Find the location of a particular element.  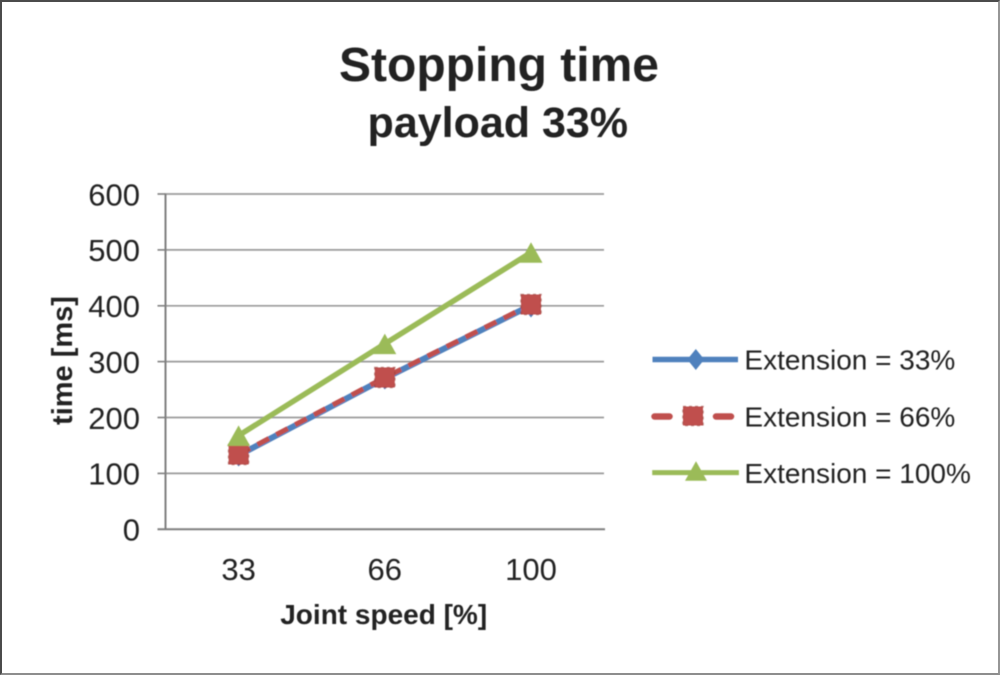

svg-text: 0 is located at coordinates (131, 530).